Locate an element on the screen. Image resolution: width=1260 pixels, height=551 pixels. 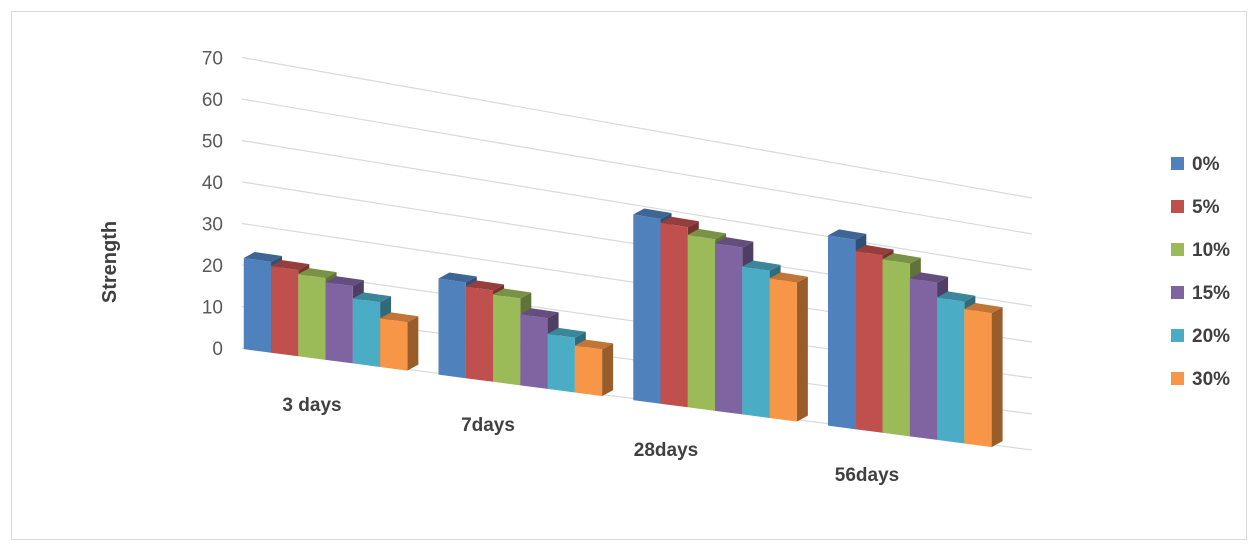
x-tick-label: 3 days is located at coordinates (311, 405).